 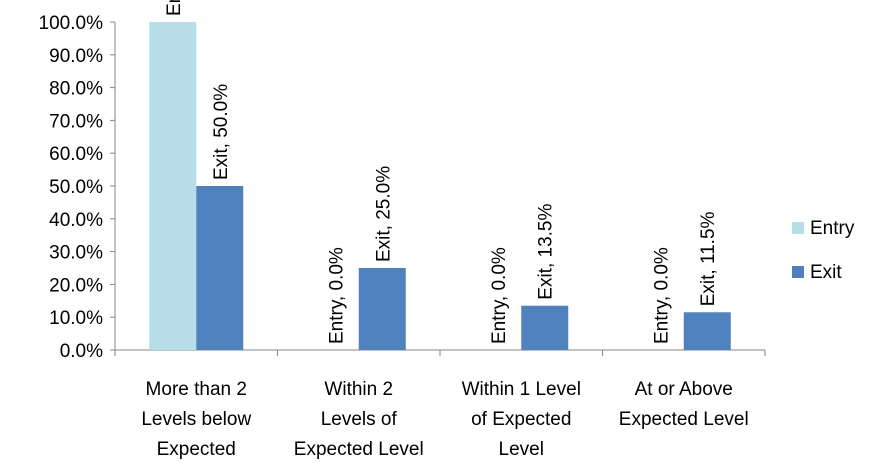 What do you see at coordinates (684, 389) in the screenshot?
I see `x-category-label: At or Above` at bounding box center [684, 389].